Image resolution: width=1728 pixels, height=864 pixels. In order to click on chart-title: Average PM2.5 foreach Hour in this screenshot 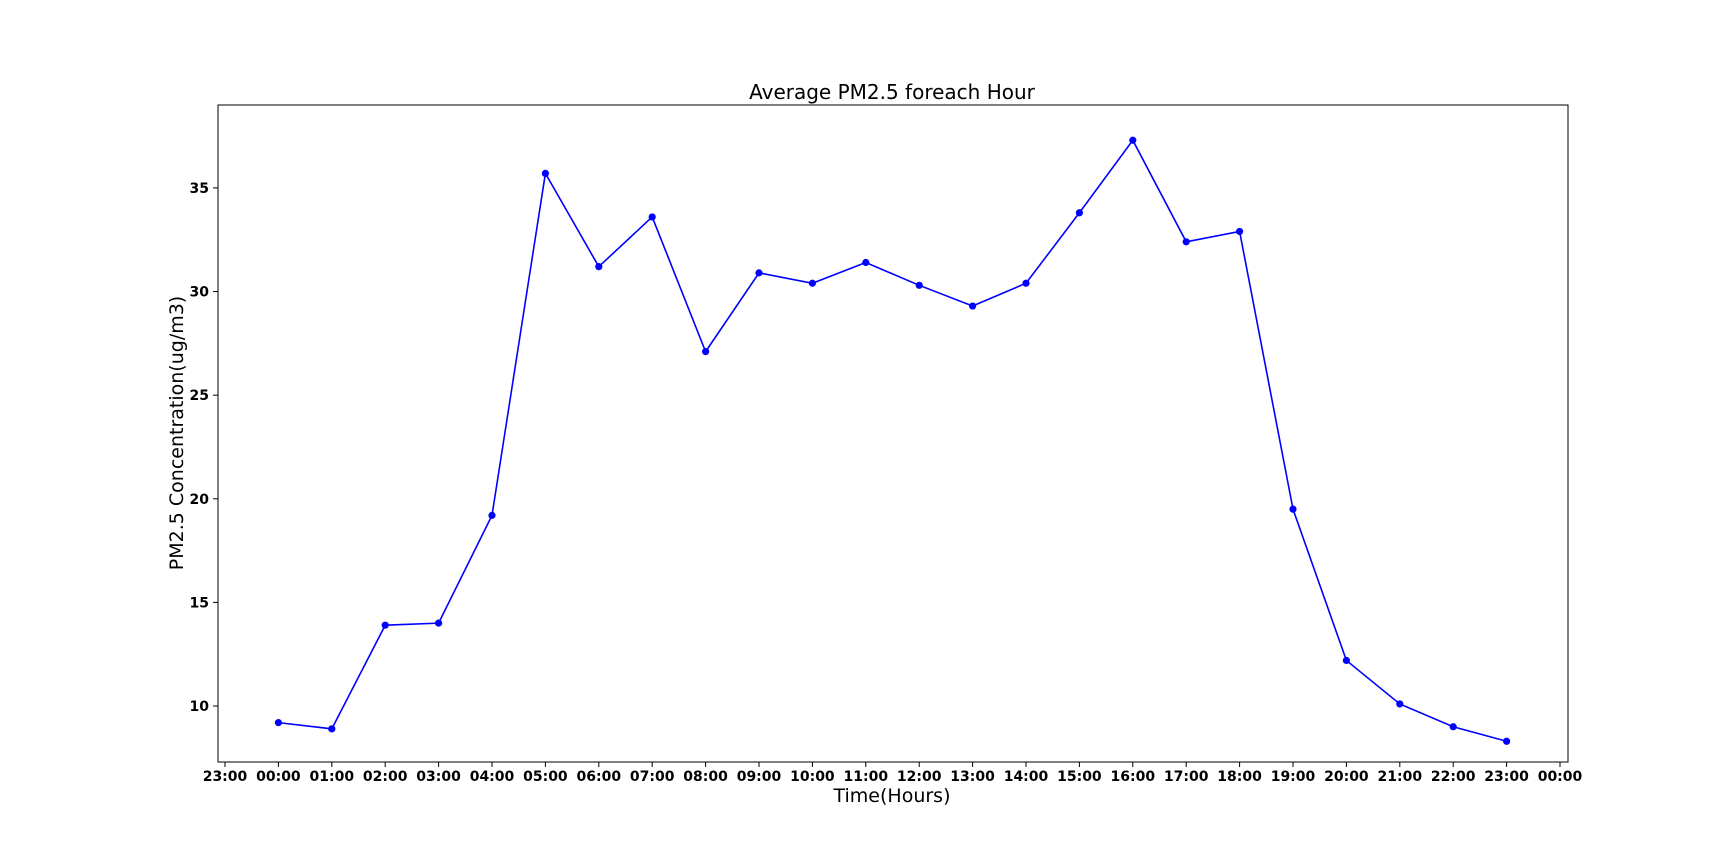, I will do `click(892, 92)`.